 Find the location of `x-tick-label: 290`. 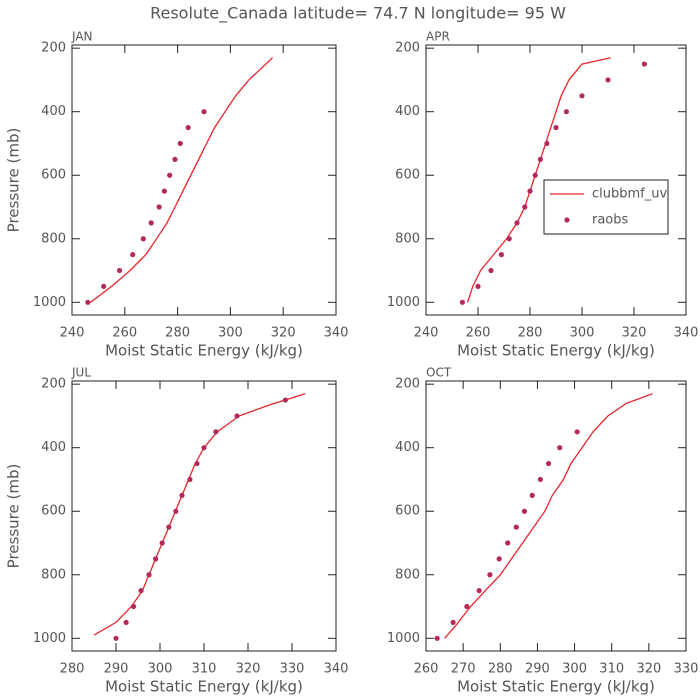

x-tick-label: 290 is located at coordinates (116, 669).